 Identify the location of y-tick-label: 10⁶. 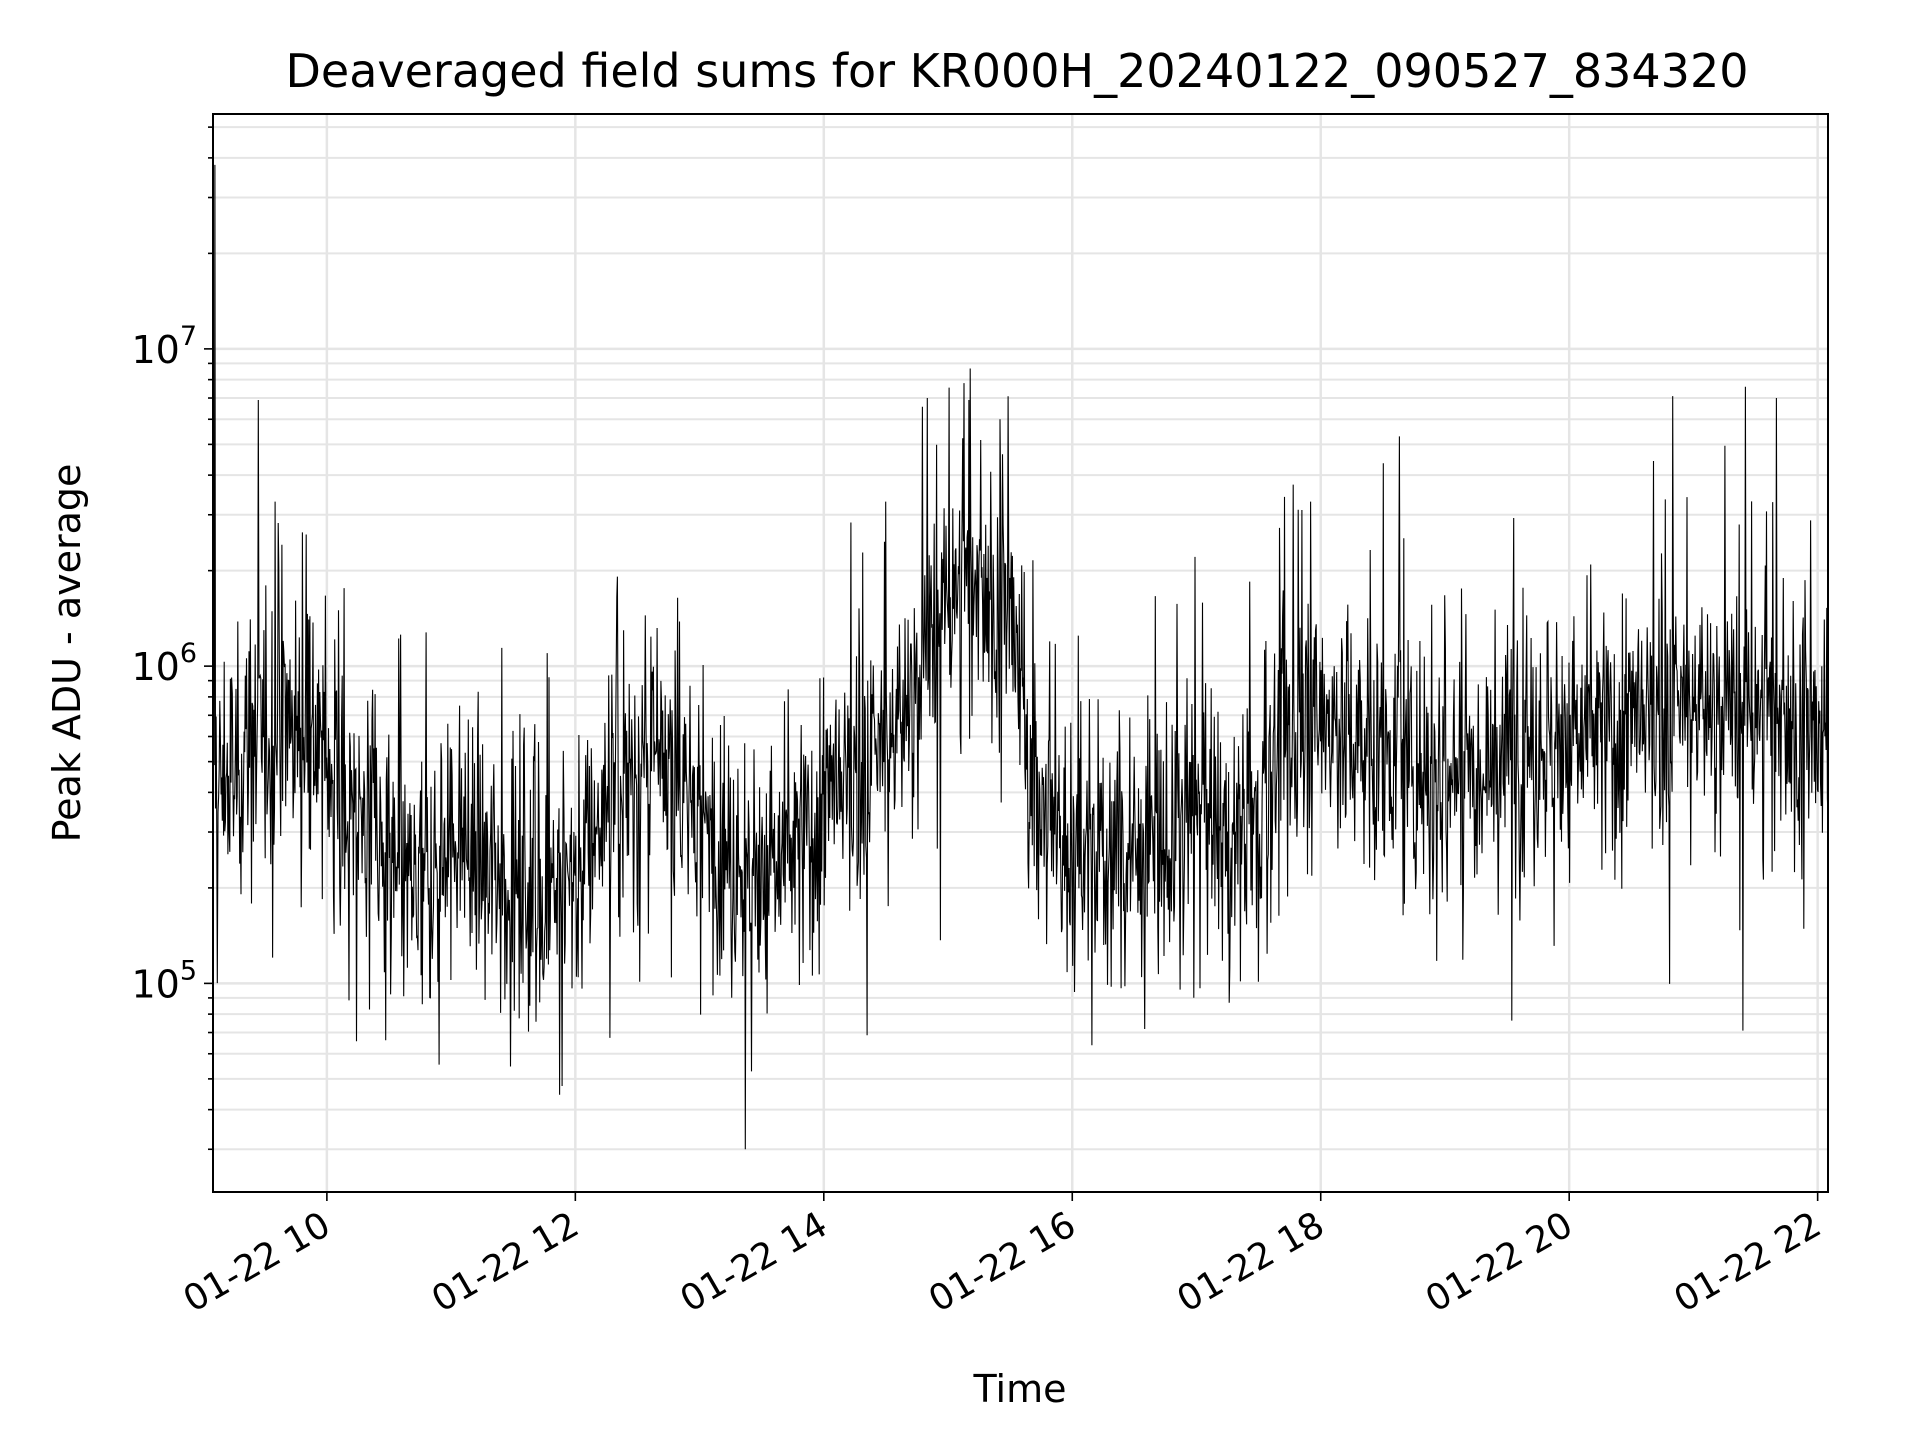
(164, 663).